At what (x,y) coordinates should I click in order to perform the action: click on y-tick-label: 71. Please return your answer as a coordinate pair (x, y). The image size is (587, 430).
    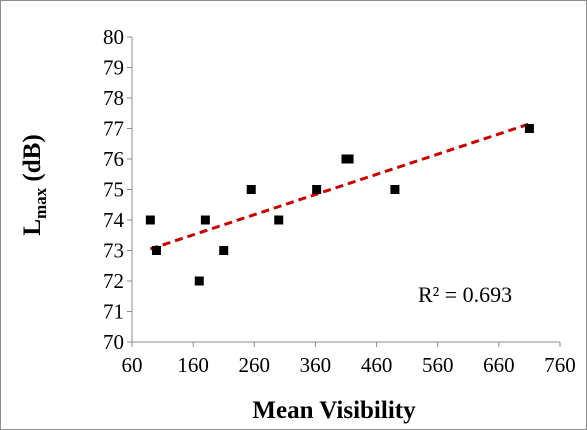
    Looking at the image, I should click on (113, 312).